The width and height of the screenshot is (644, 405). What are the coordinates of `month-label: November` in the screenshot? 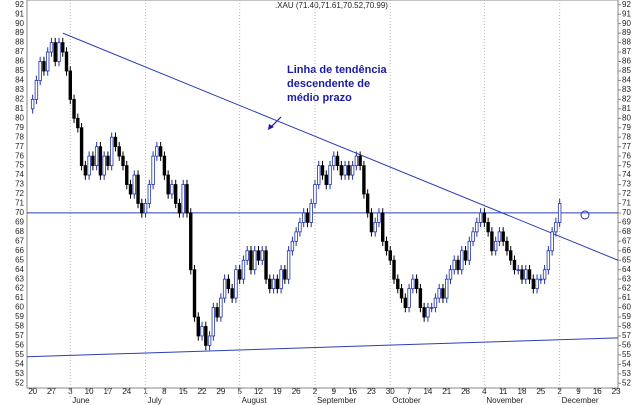 It's located at (504, 400).